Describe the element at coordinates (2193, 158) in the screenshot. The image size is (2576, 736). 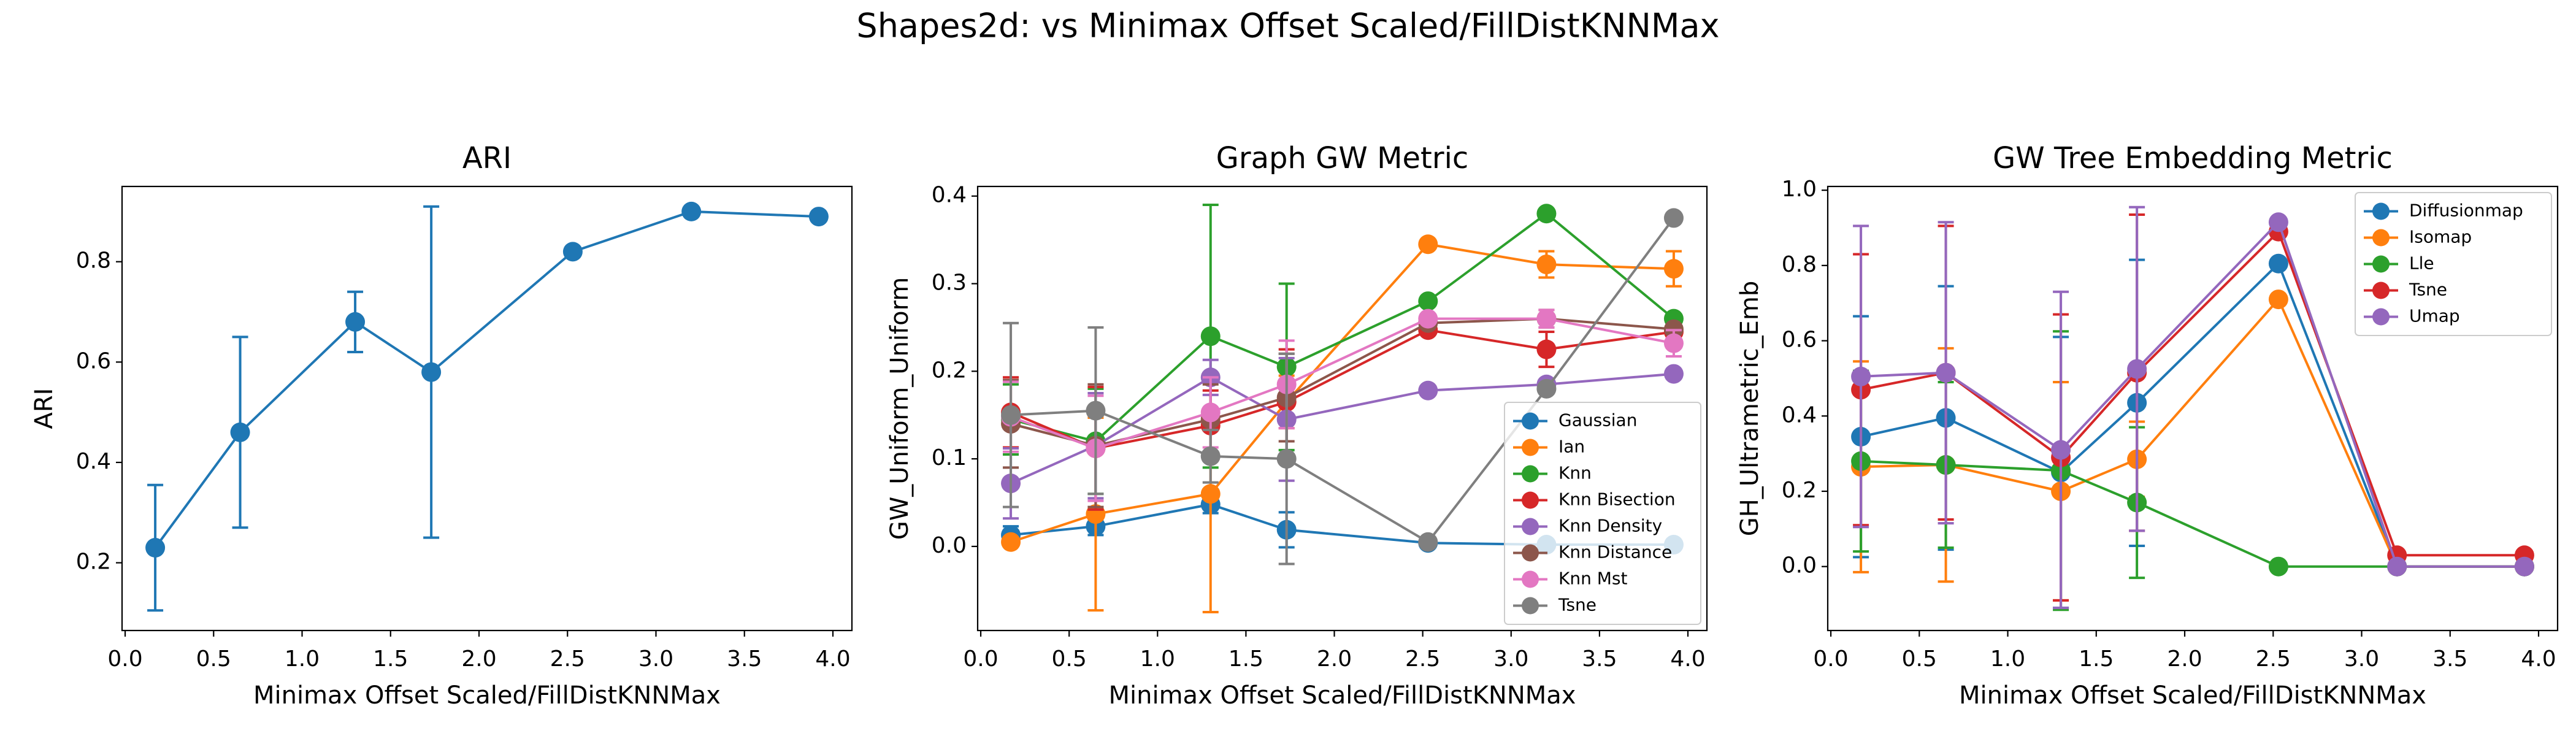
I see `chart-title: GW Tree Embedding Metric` at that location.